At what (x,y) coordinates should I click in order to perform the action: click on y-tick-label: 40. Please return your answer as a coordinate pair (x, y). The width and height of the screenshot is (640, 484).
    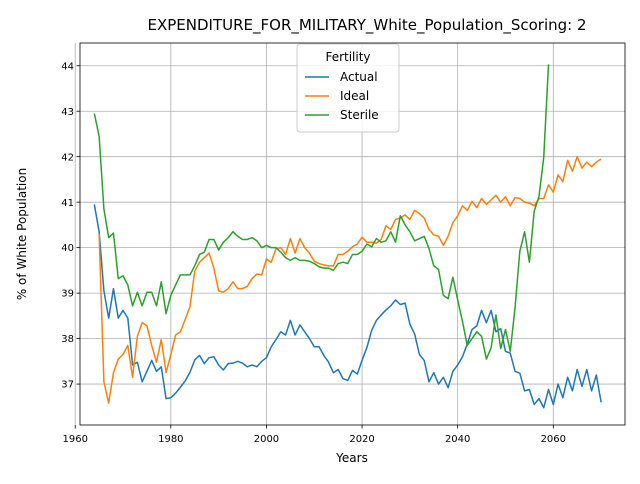
    Looking at the image, I should click on (67, 248).